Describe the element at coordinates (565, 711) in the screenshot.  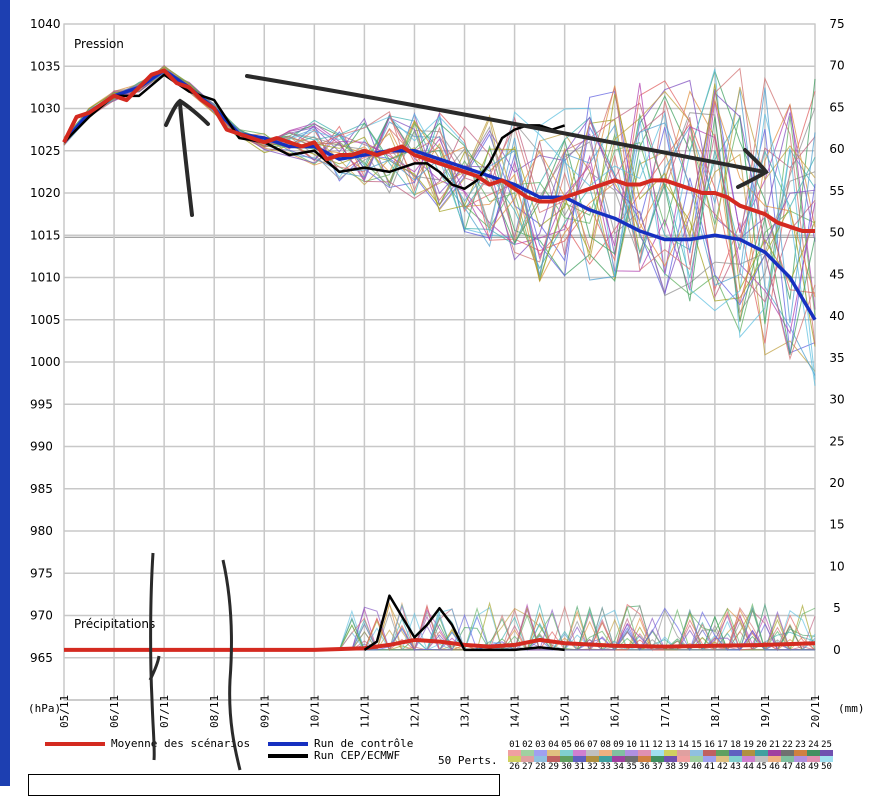
I see `x-tick-label: 15/11` at that location.